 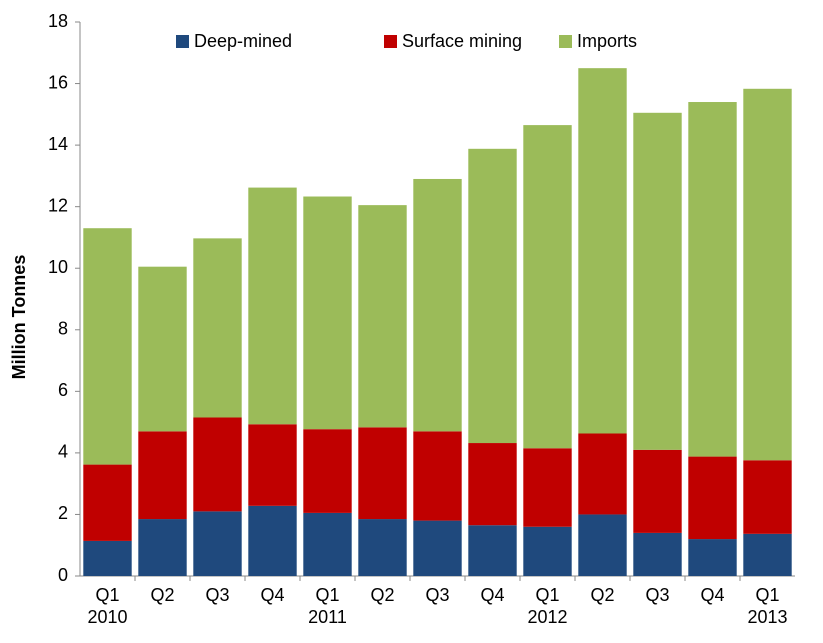 What do you see at coordinates (58, 82) in the screenshot?
I see `y-tick-label: 16` at bounding box center [58, 82].